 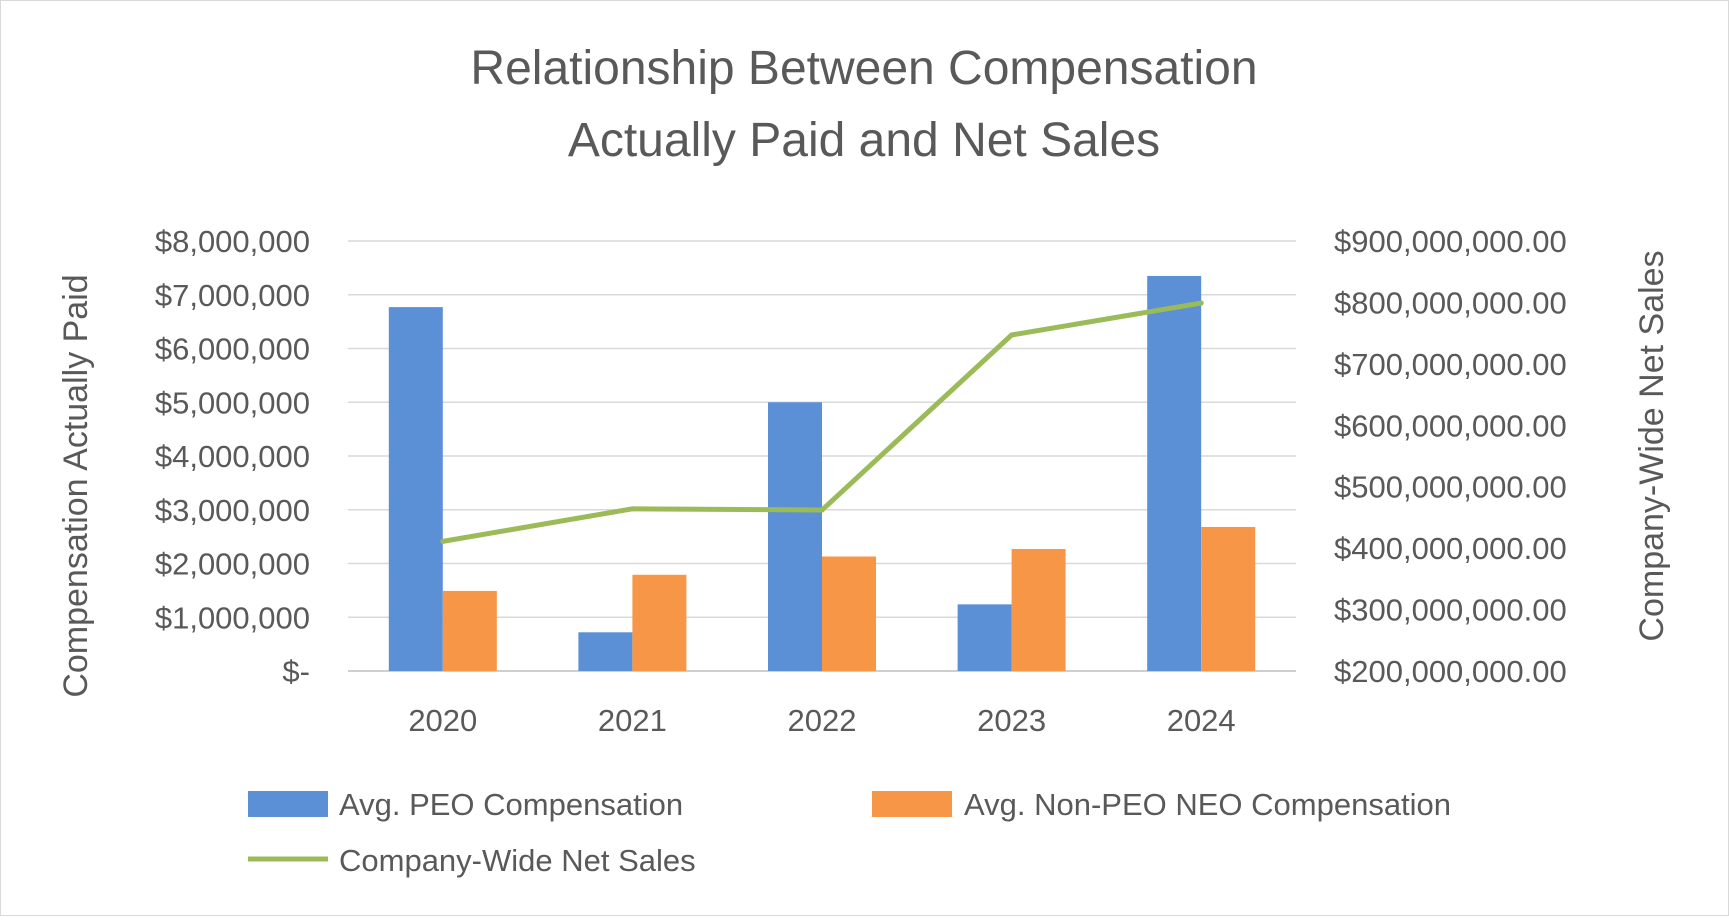 I want to click on net-sales-point-2022, so click(x=822, y=510).